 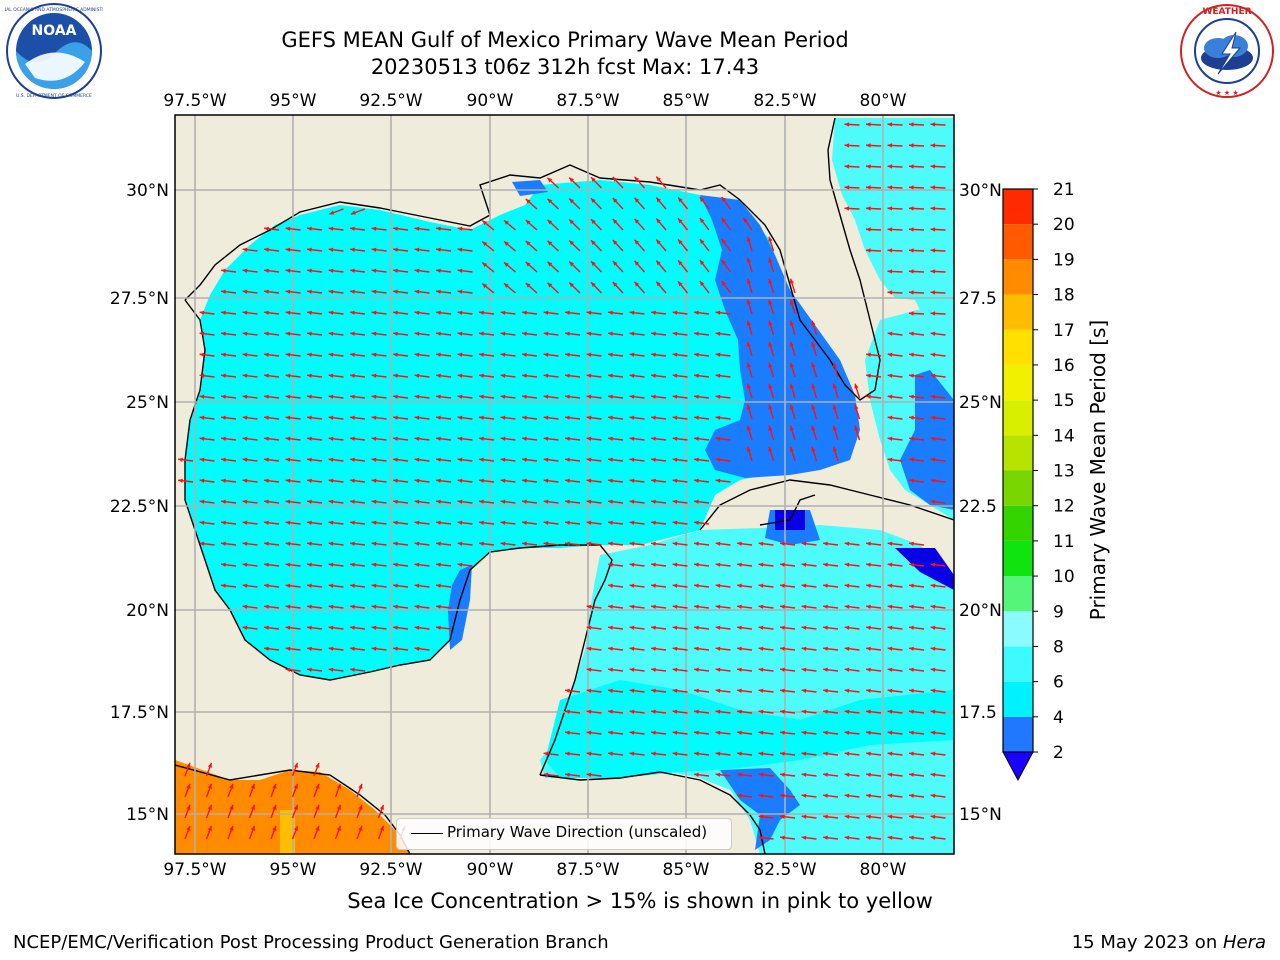 I want to click on colorbar-segment, so click(x=1018, y=418).